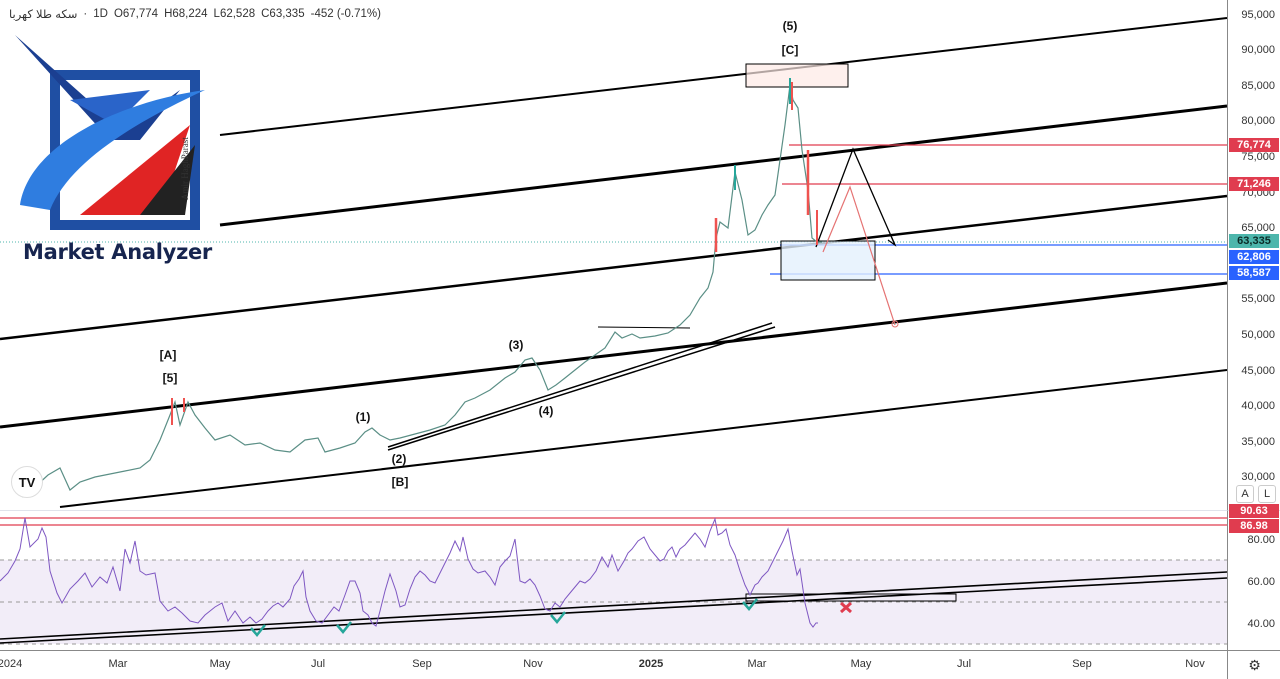 This screenshot has width=1280, height=679. What do you see at coordinates (1254, 273) in the screenshot?
I see `price-label-58587: 58,587` at bounding box center [1254, 273].